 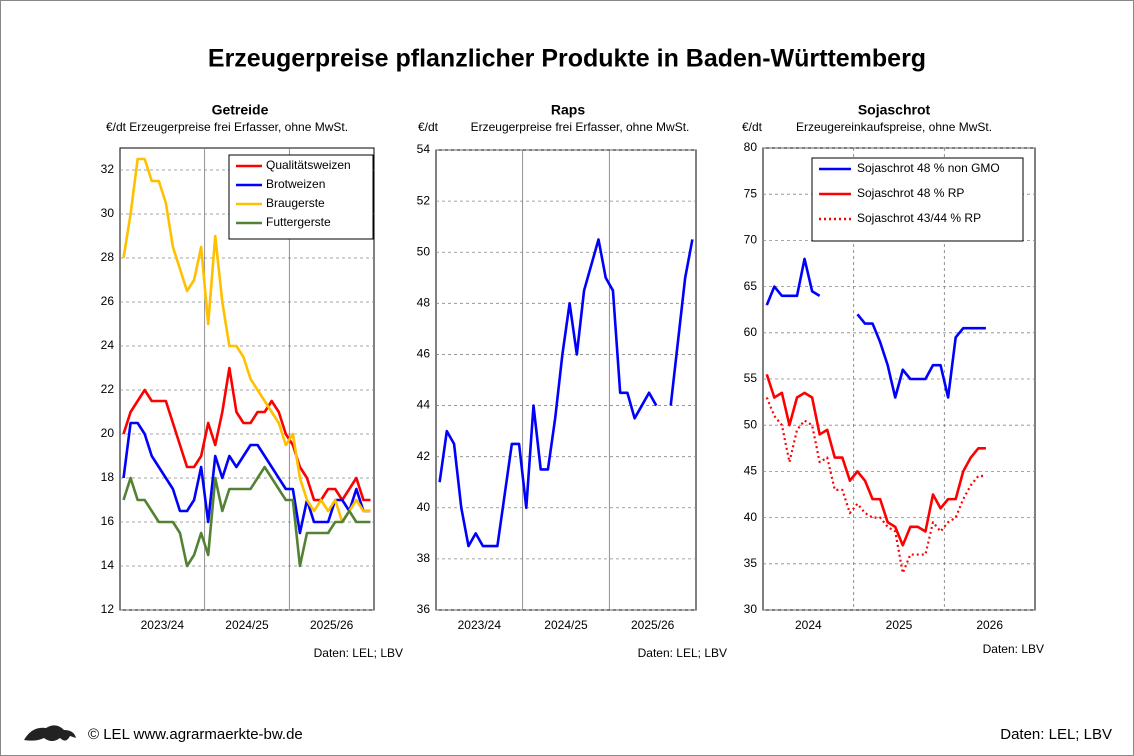 I want to click on plot-area, so click(x=566, y=380).